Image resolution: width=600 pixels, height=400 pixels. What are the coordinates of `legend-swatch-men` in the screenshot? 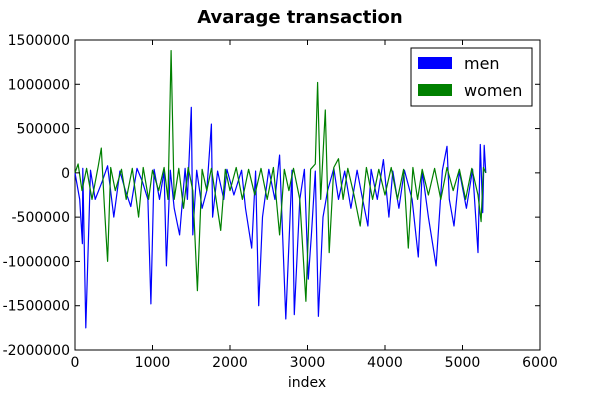 It's located at (435, 63).